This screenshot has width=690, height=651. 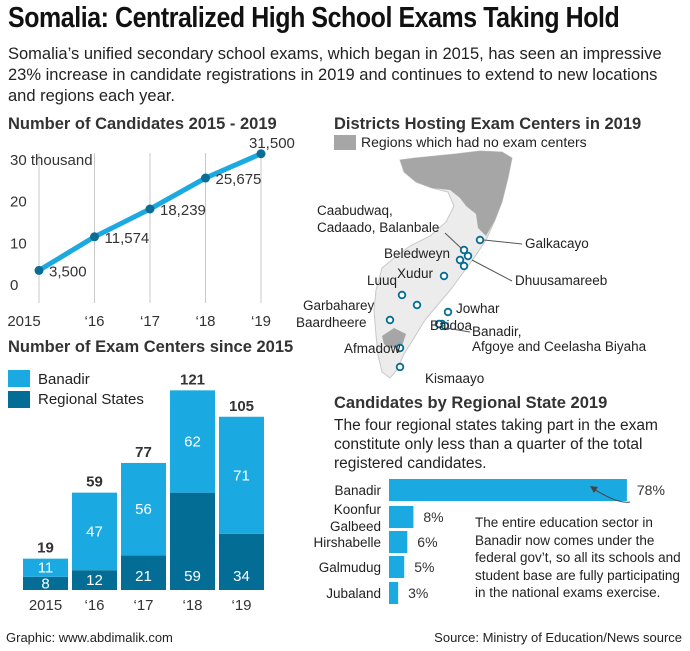 What do you see at coordinates (456, 193) in the screenshot?
I see `northern-regions-no-centers` at bounding box center [456, 193].